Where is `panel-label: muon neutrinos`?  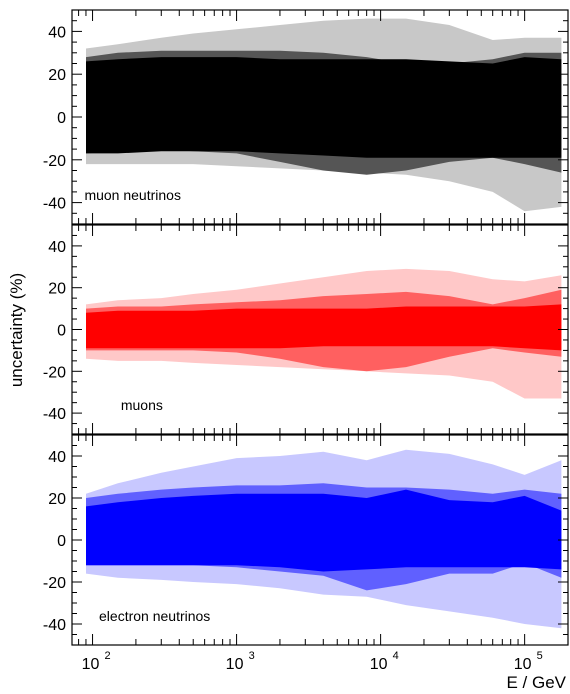
panel-label: muon neutrinos is located at coordinates (132, 195).